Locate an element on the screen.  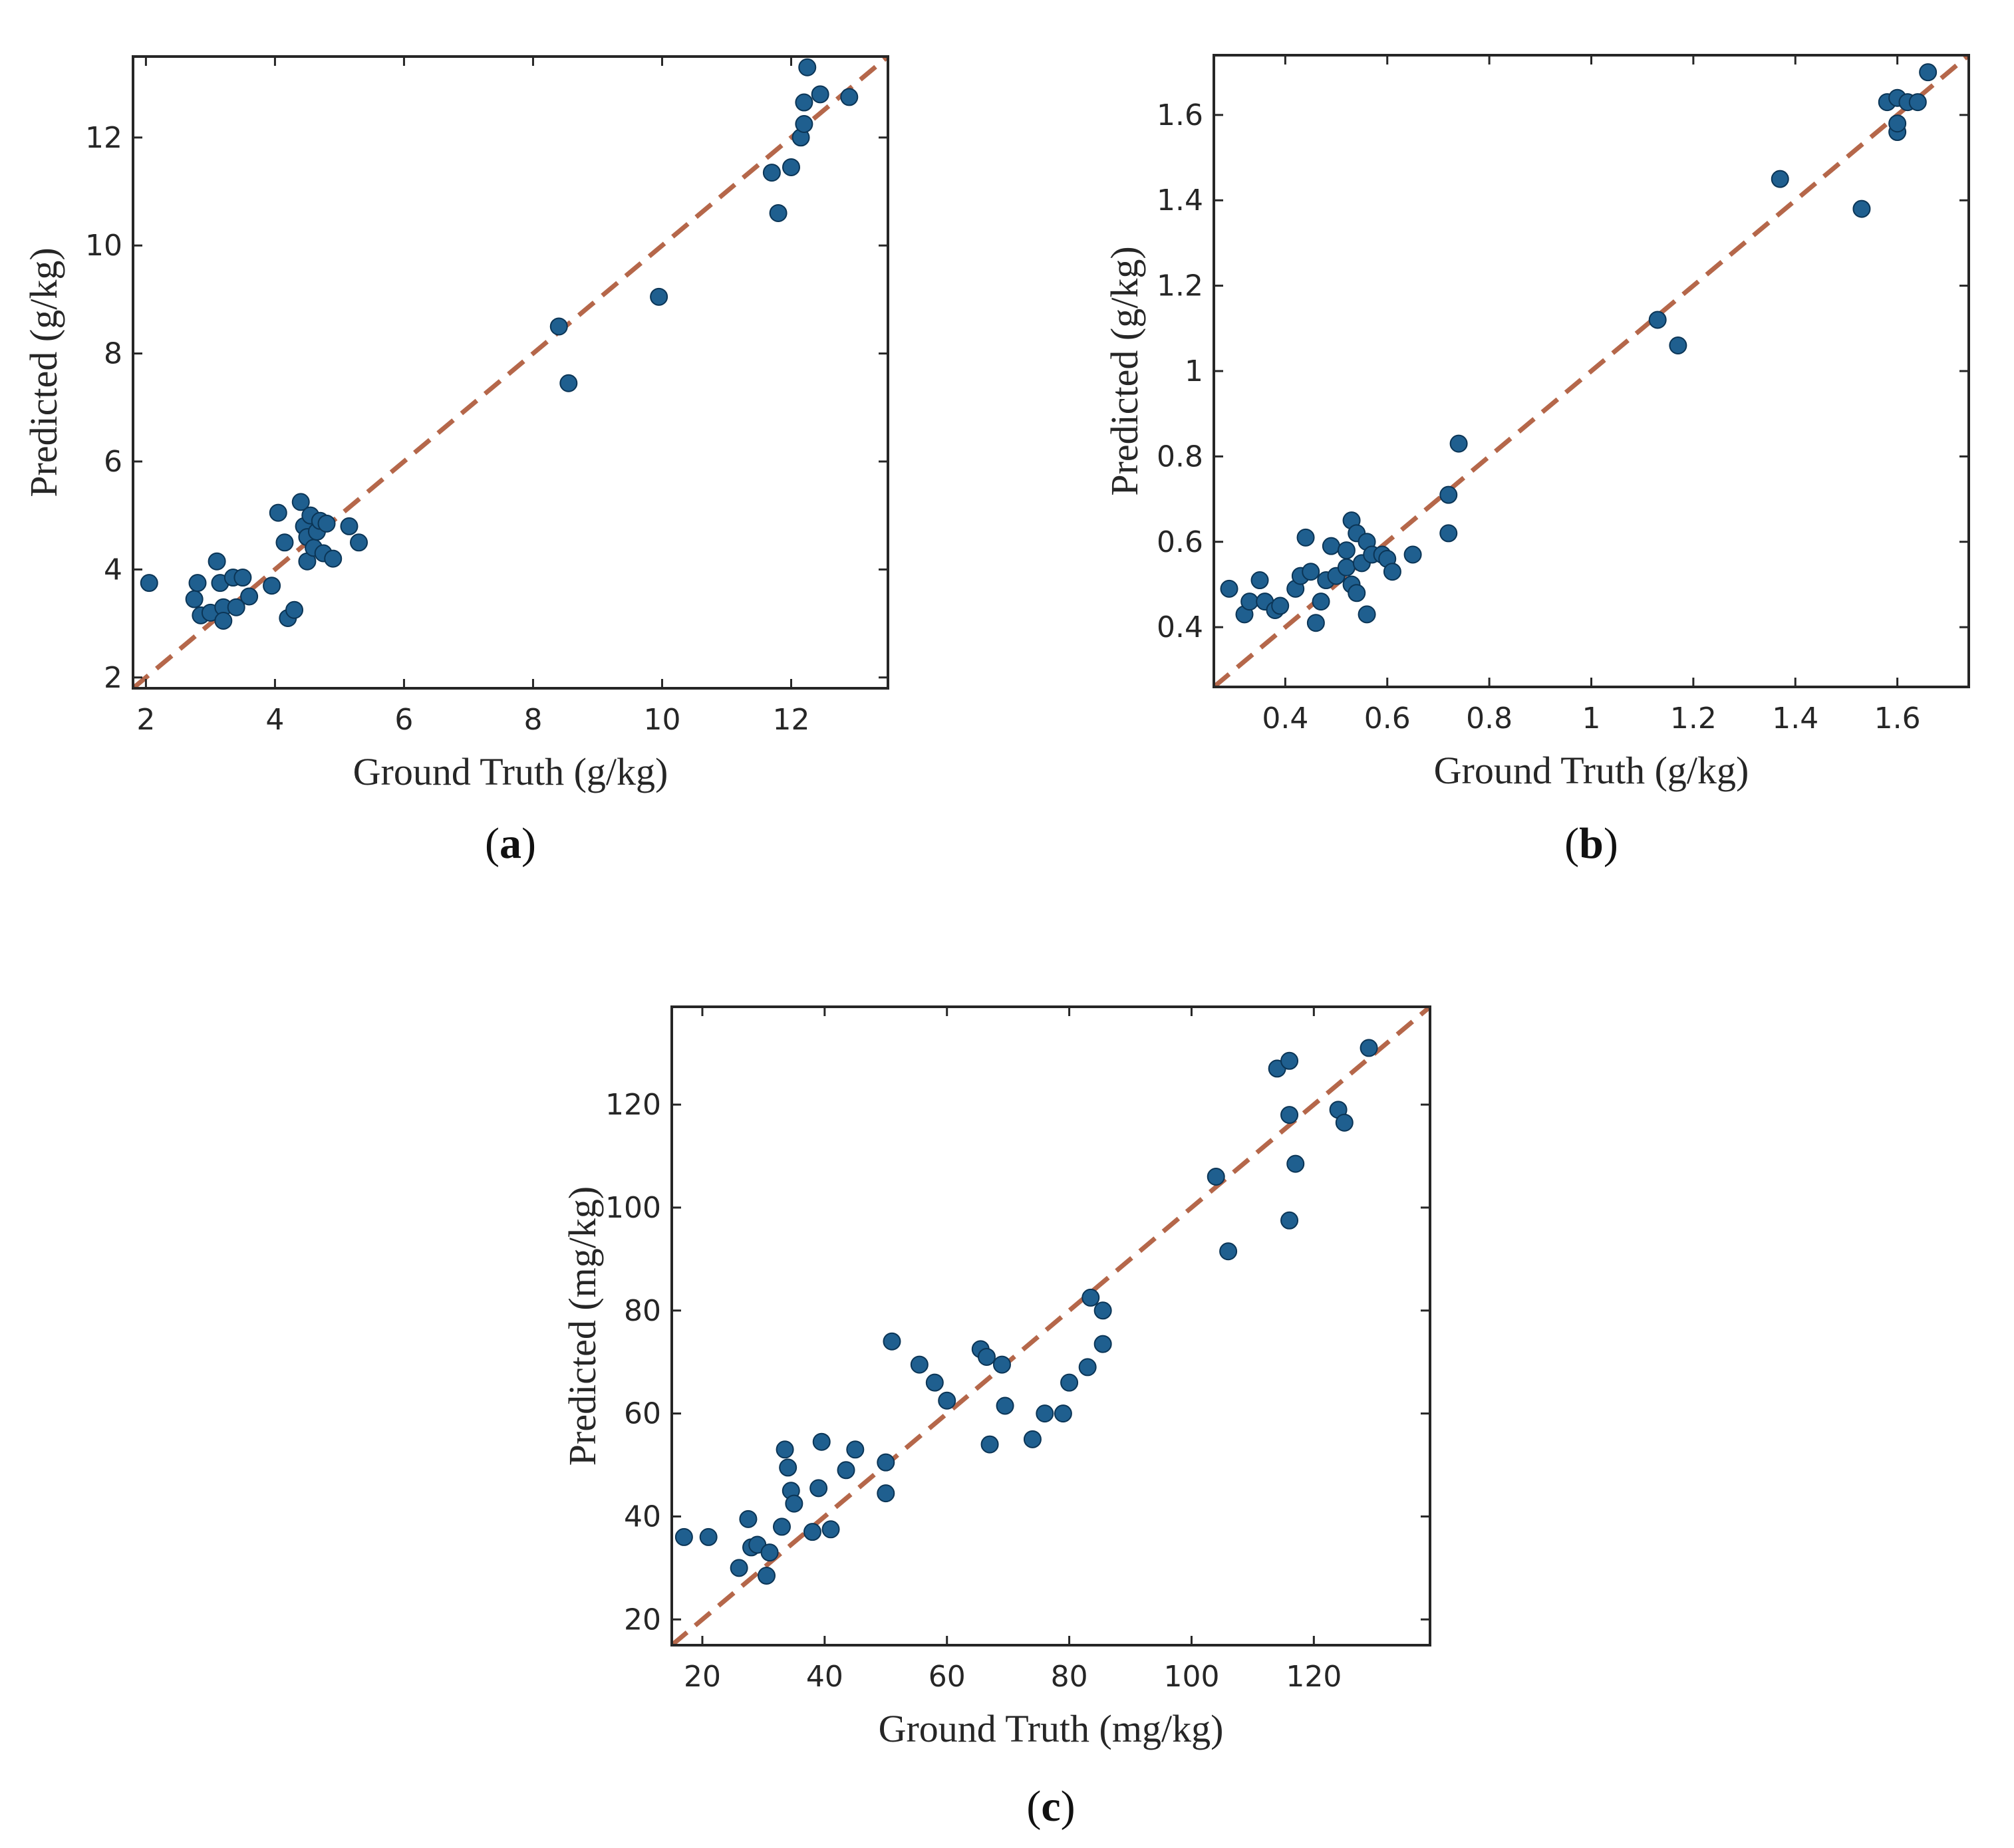
y-tick-label: 12 is located at coordinates (103, 138).